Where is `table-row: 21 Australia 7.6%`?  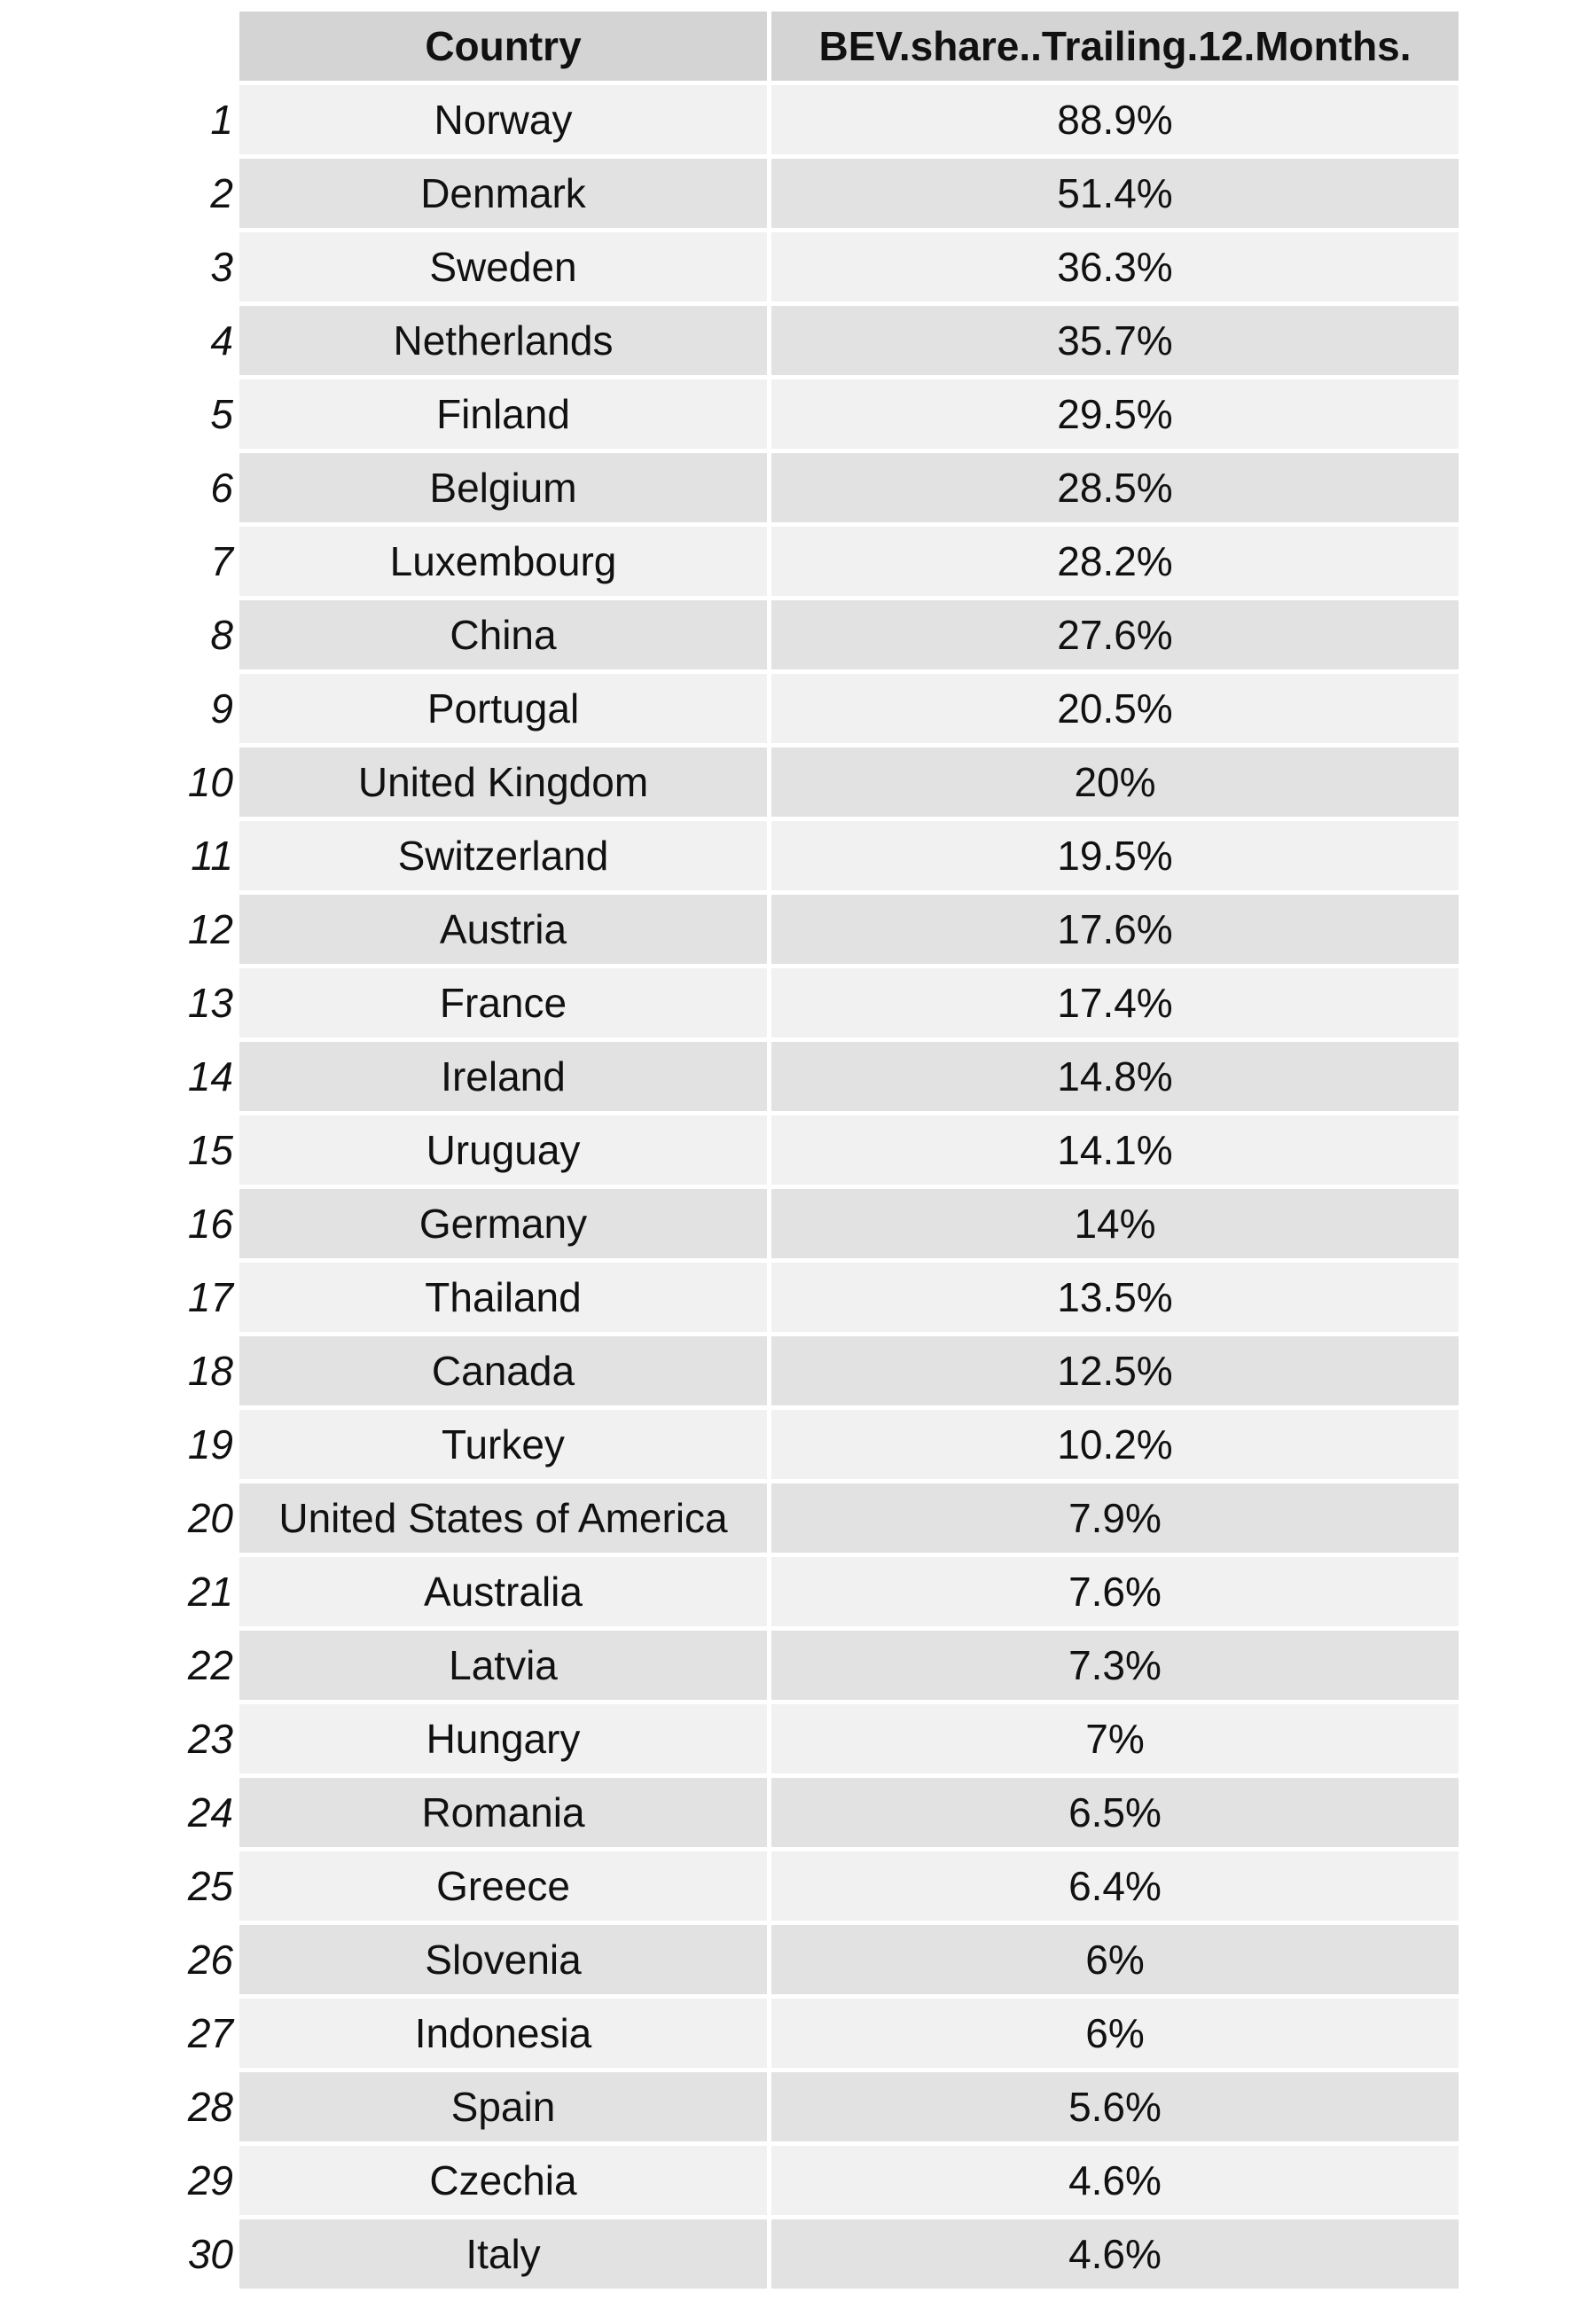
table-row: 21 Australia 7.6% is located at coordinates (820, 1591).